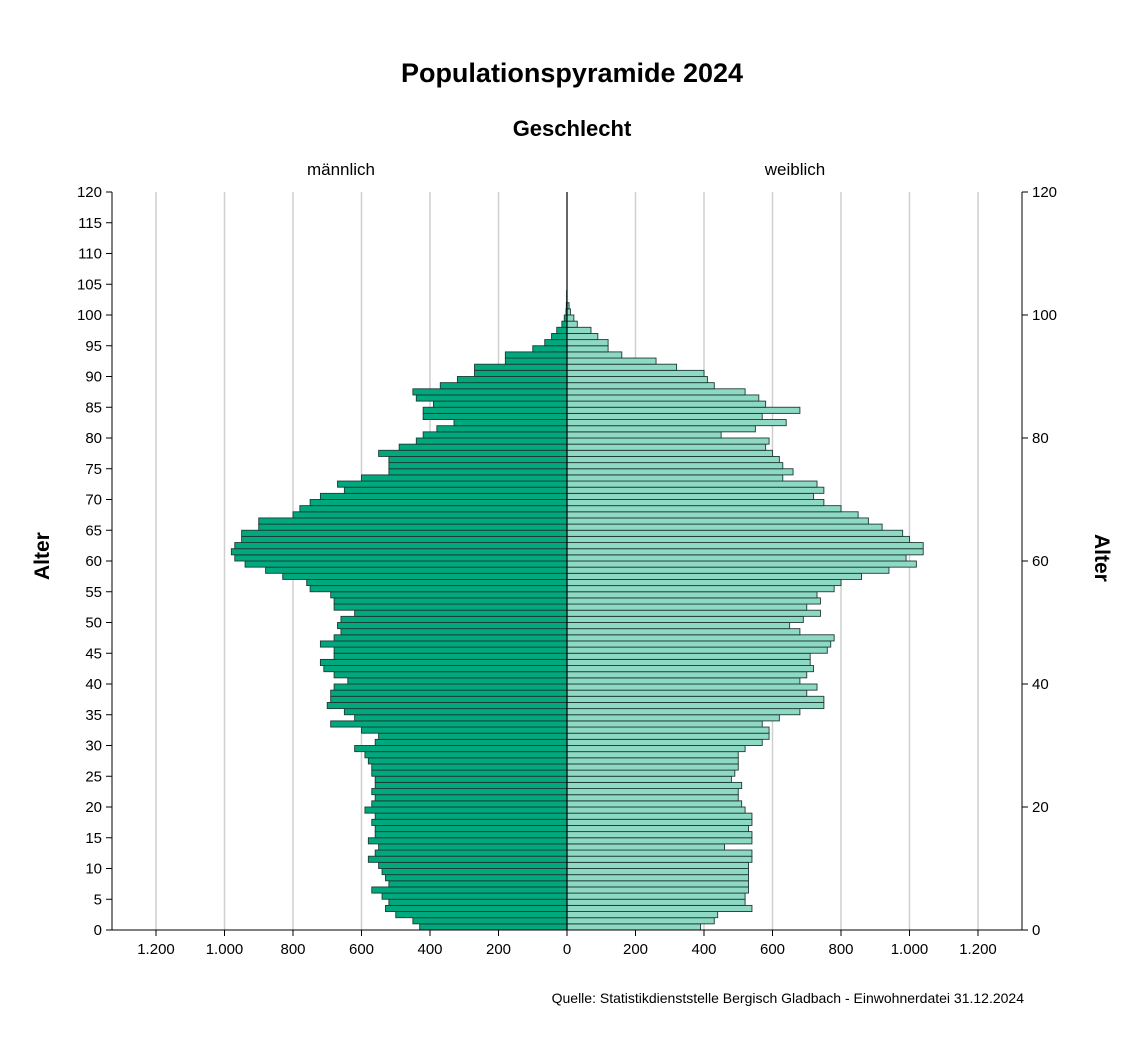  I want to click on left-y-tick-label-55: 55, so click(93, 592).